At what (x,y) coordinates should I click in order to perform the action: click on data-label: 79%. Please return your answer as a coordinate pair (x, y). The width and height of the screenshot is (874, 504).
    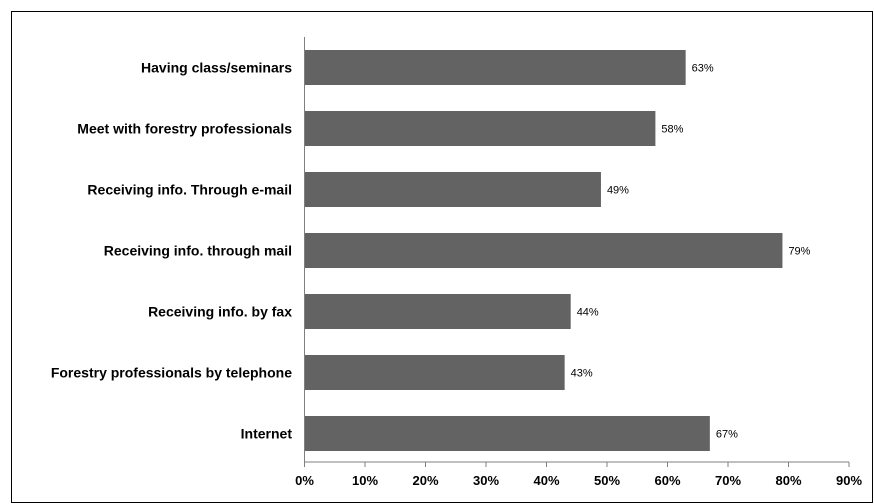
    Looking at the image, I should click on (799, 252).